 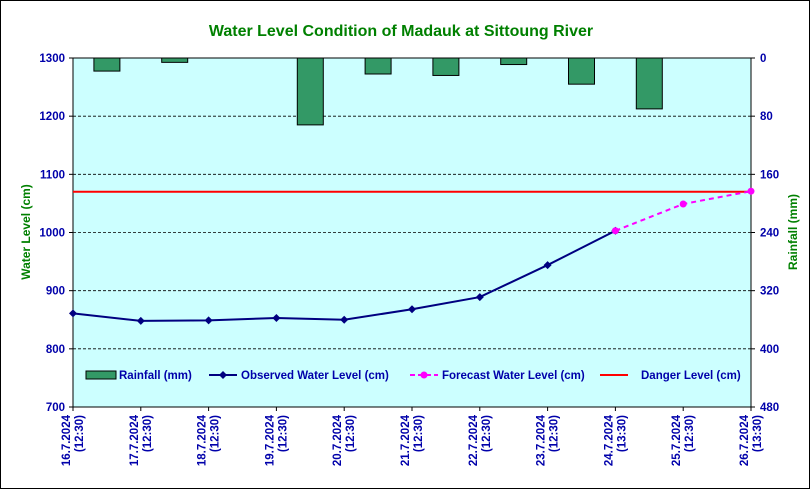 I want to click on legend-label-danger: Danger Level (cm), so click(x=691, y=376).